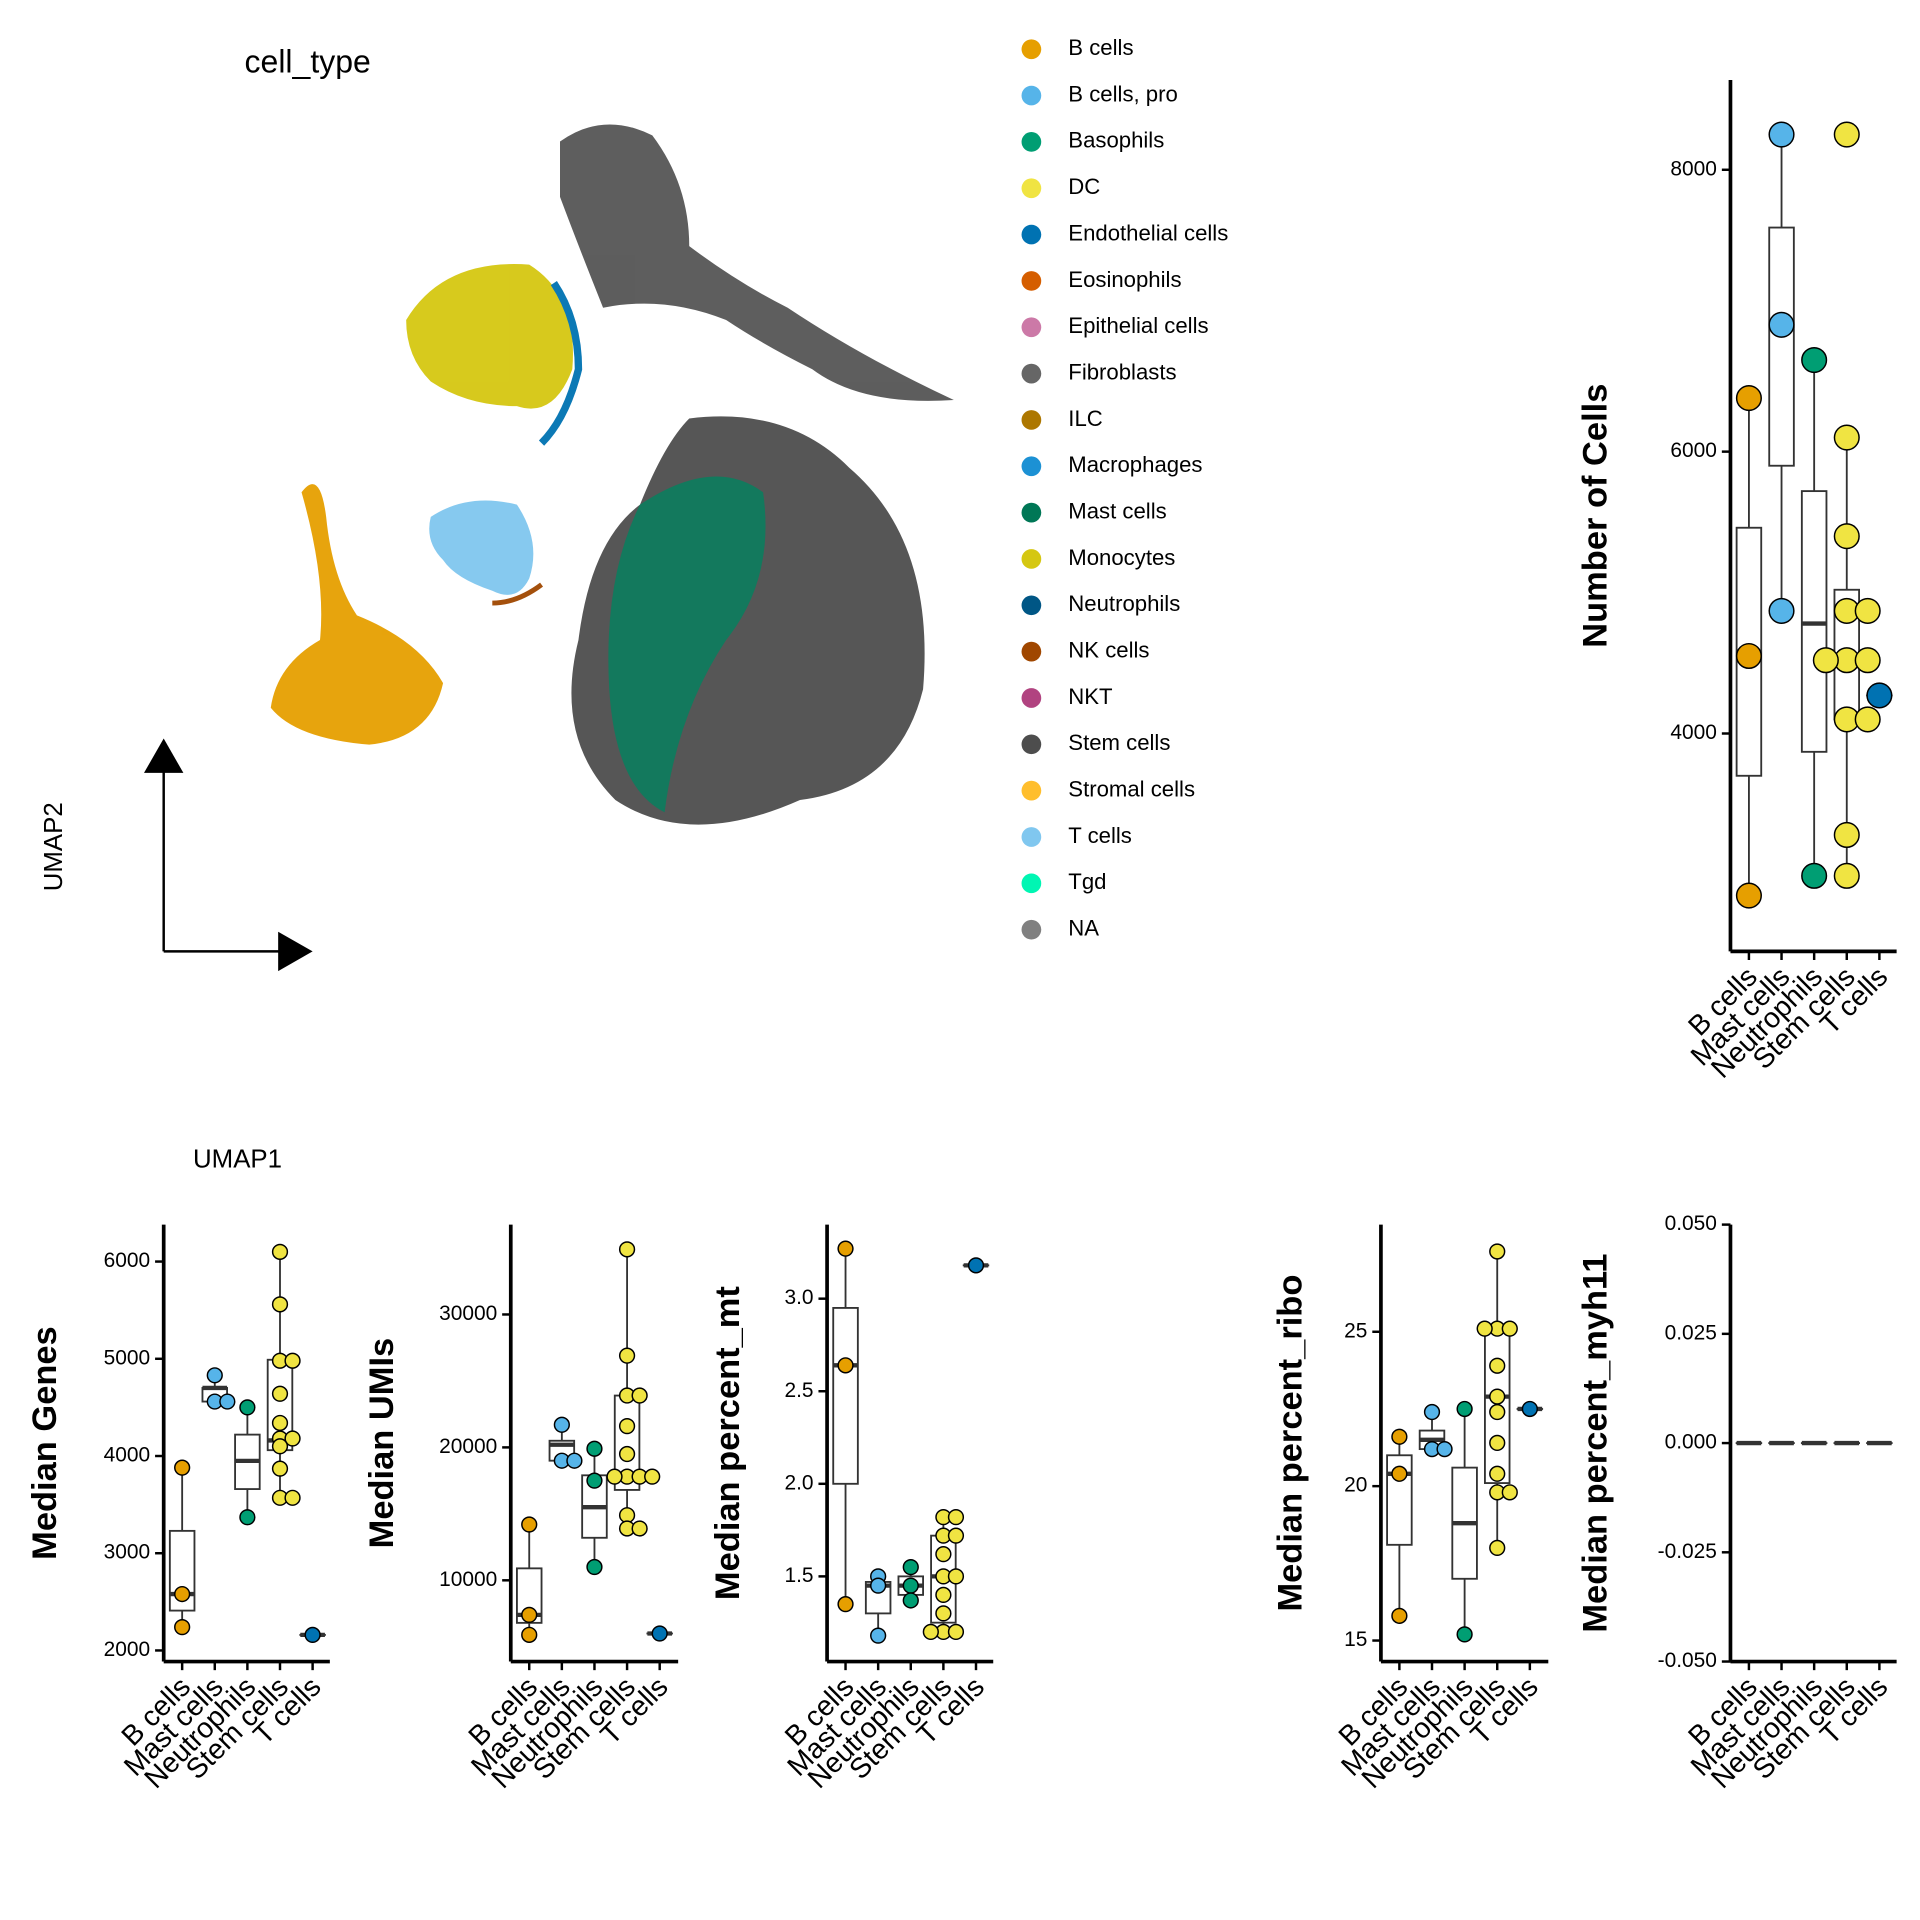 This screenshot has height=1920, width=1920. I want to click on y-tick-label: 6000, so click(127, 1260).